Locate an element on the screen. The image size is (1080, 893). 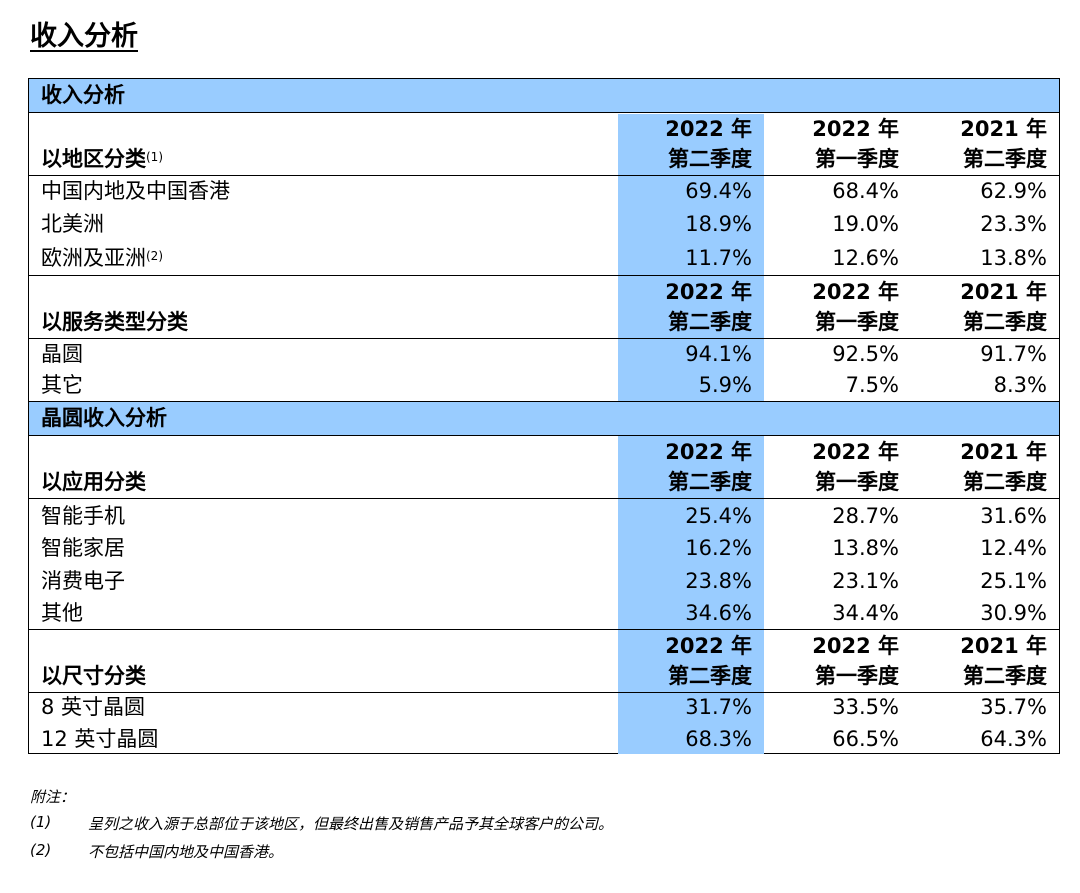
cell-value: 16.2% is located at coordinates (718, 548).